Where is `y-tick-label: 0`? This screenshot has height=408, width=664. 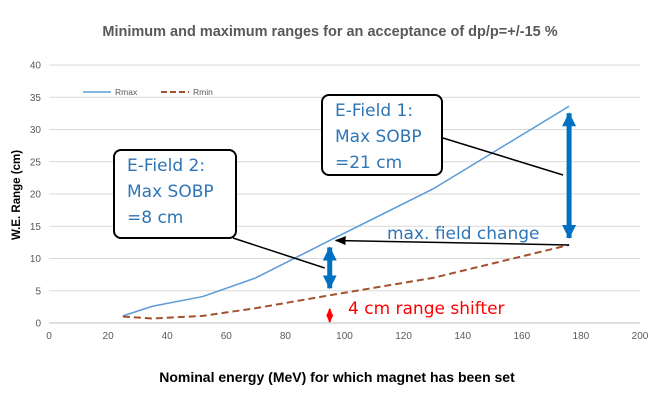 y-tick-label: 0 is located at coordinates (38, 324).